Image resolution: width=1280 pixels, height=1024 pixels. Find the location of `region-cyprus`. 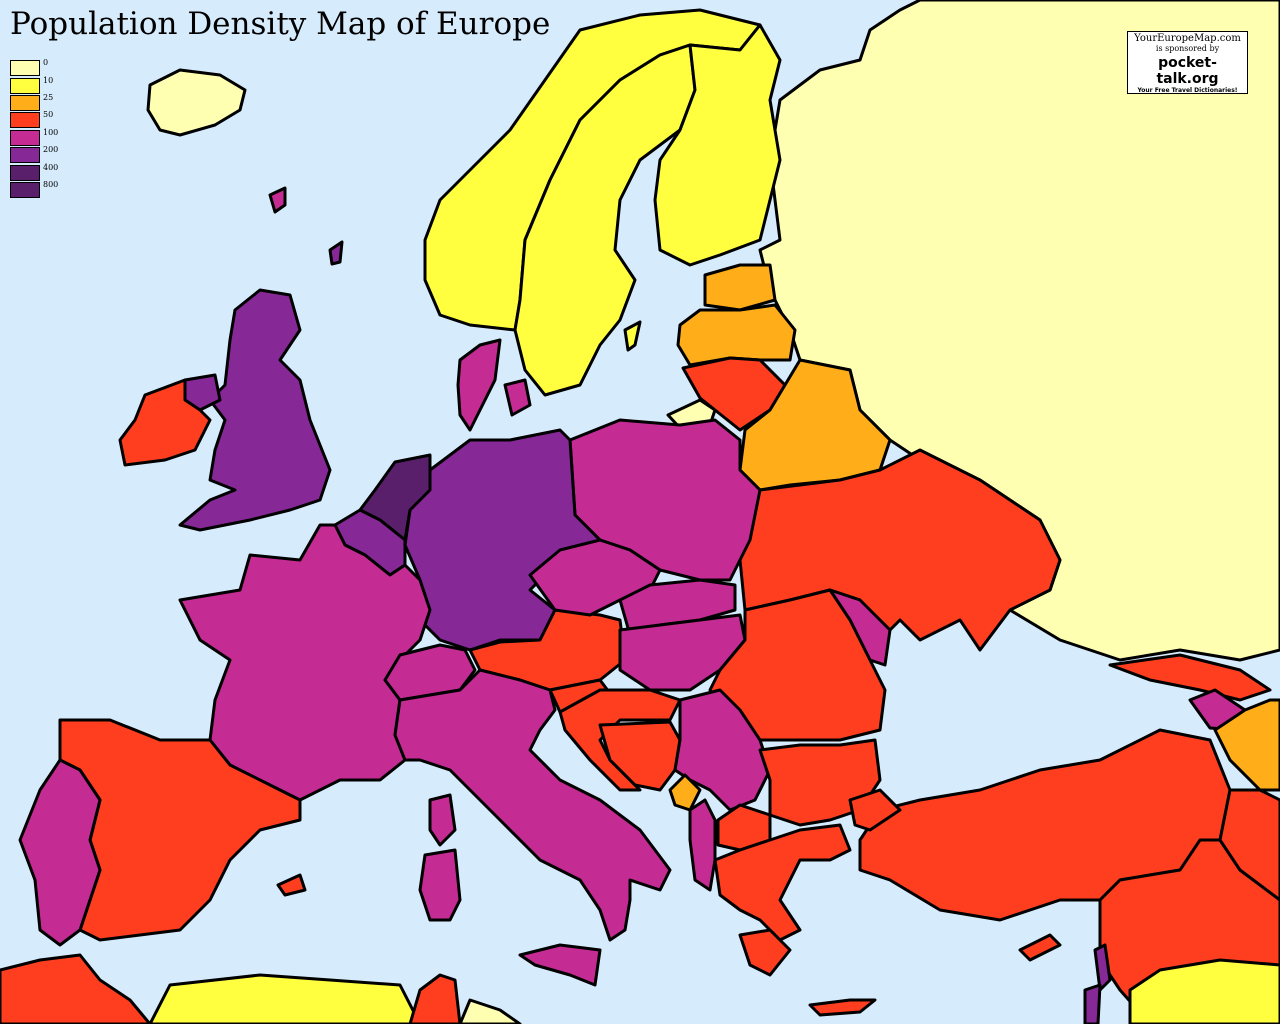

region-cyprus is located at coordinates (1040, 947).